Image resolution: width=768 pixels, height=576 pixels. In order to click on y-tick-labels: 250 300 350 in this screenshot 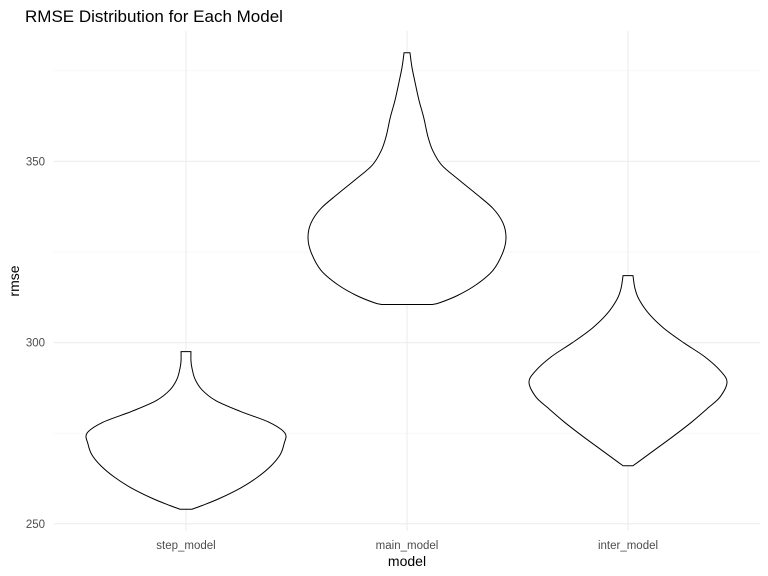, I will do `click(35, 343)`.